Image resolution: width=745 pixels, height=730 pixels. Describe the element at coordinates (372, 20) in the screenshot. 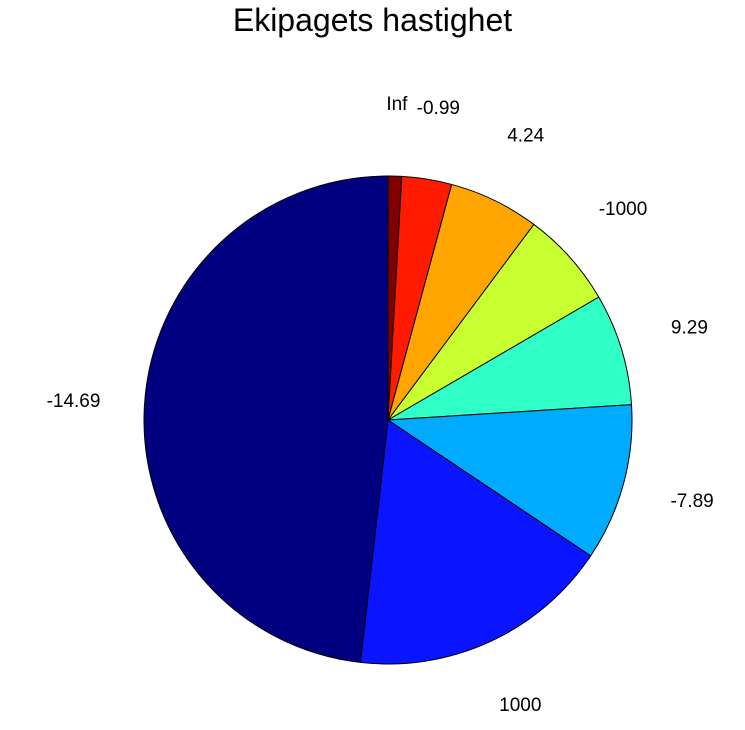

I see `chart-title: Ekipagets hastighet` at that location.